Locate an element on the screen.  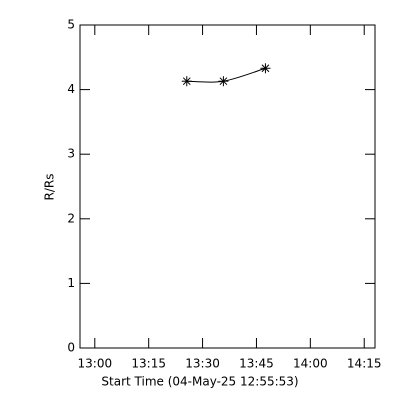
x-tick-label: 14:15 is located at coordinates (364, 364).